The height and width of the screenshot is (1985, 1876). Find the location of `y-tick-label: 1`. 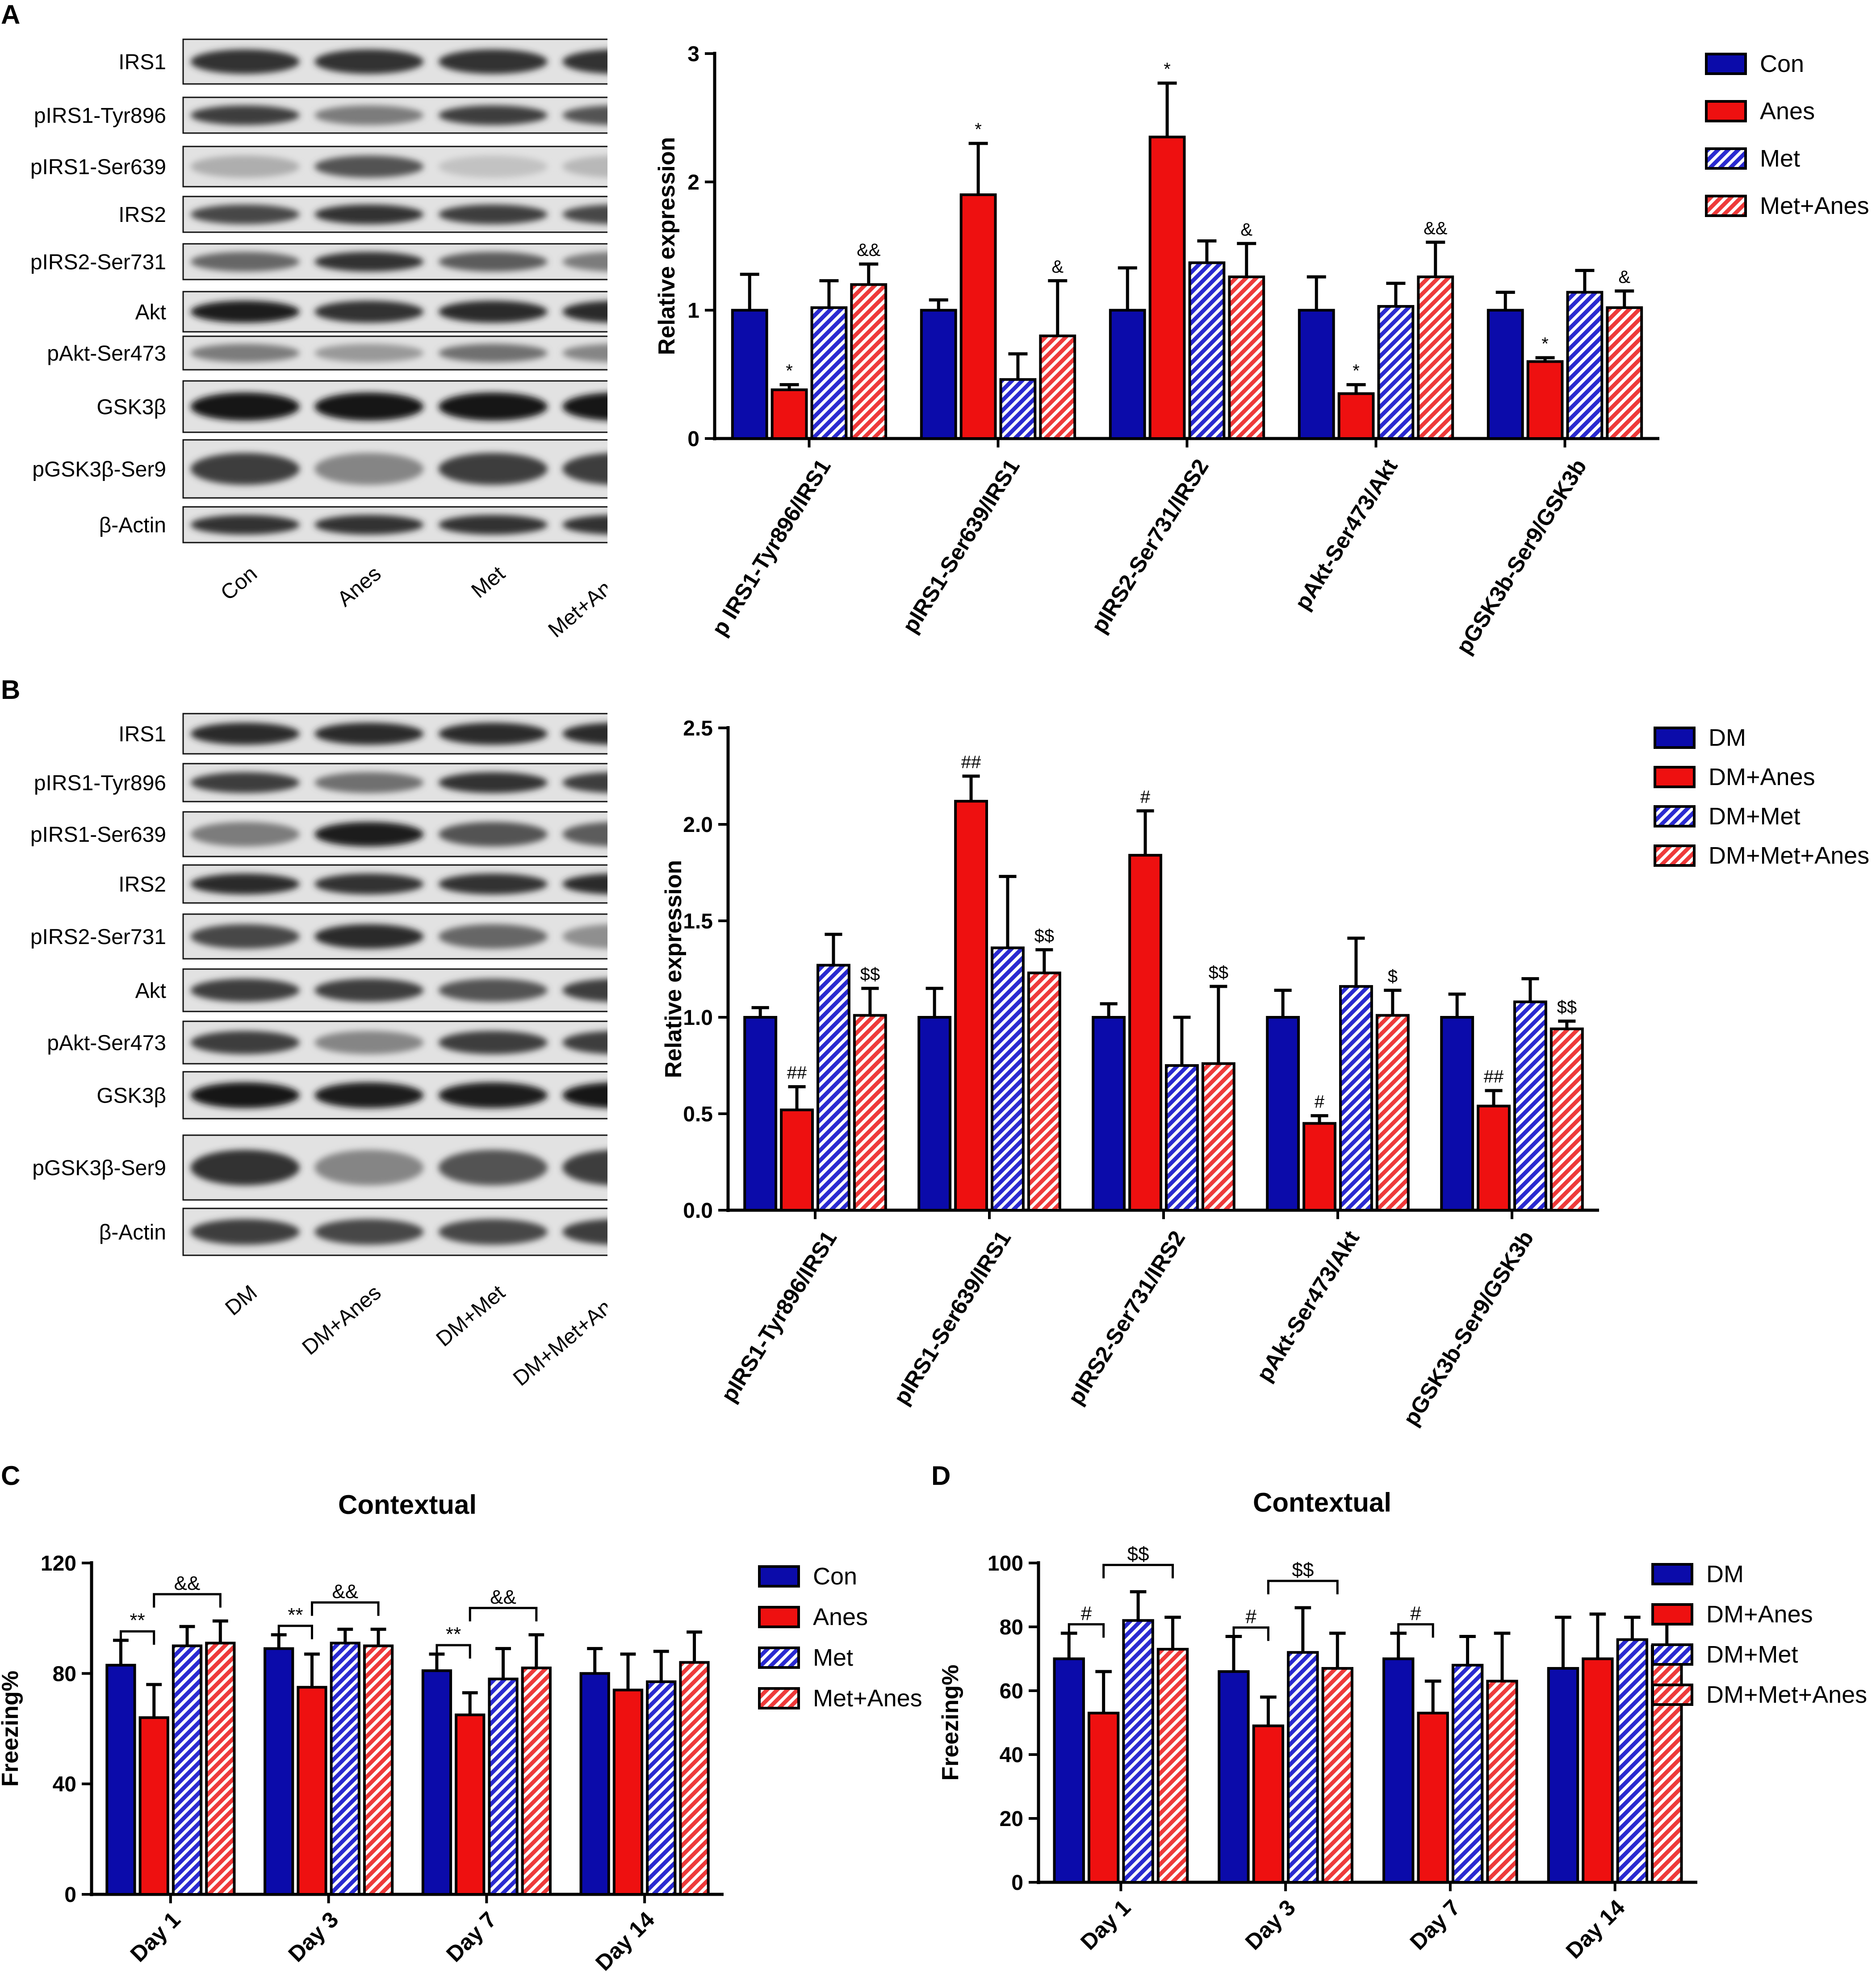

y-tick-label: 1 is located at coordinates (693, 311).